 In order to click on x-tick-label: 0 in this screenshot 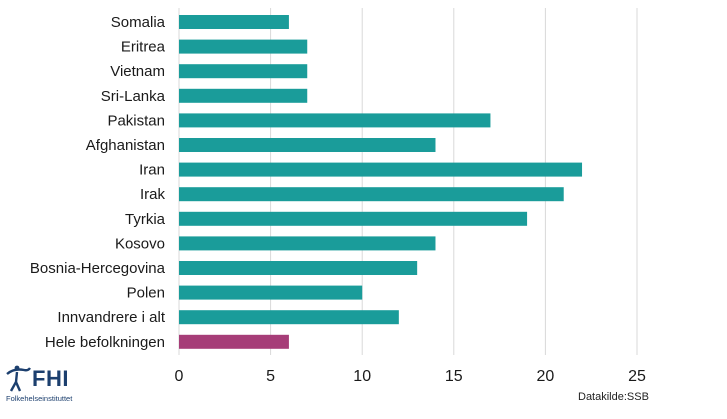, I will do `click(179, 376)`.